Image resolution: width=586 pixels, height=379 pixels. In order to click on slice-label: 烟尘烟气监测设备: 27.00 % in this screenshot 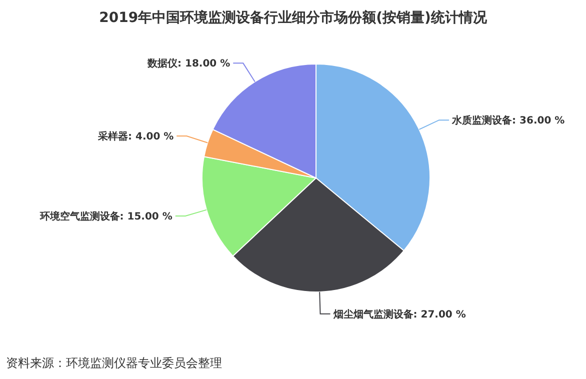, I will do `click(399, 314)`.